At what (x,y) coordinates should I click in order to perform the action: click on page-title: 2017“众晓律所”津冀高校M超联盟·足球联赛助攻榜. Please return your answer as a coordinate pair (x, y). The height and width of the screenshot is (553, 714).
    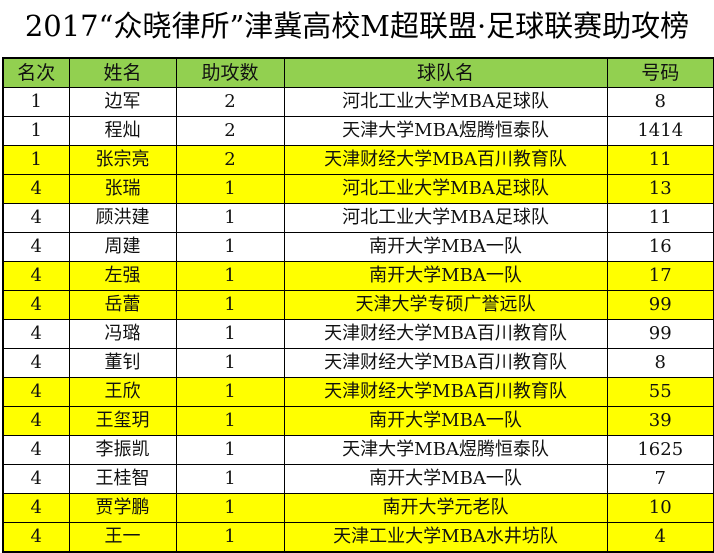
    Looking at the image, I should click on (357, 26).